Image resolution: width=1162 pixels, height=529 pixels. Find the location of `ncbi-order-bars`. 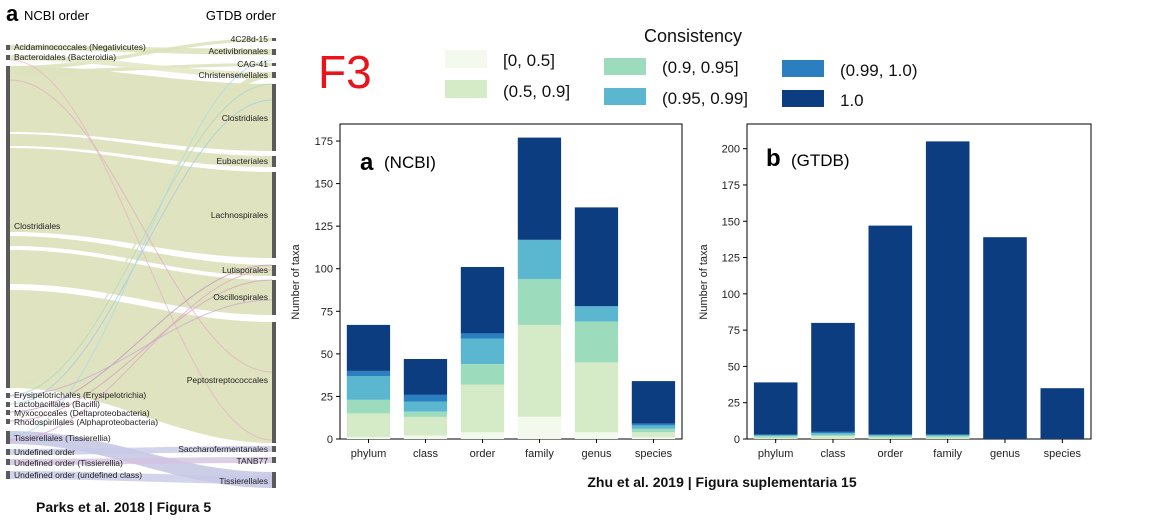

ncbi-order-bars is located at coordinates (8, 262).